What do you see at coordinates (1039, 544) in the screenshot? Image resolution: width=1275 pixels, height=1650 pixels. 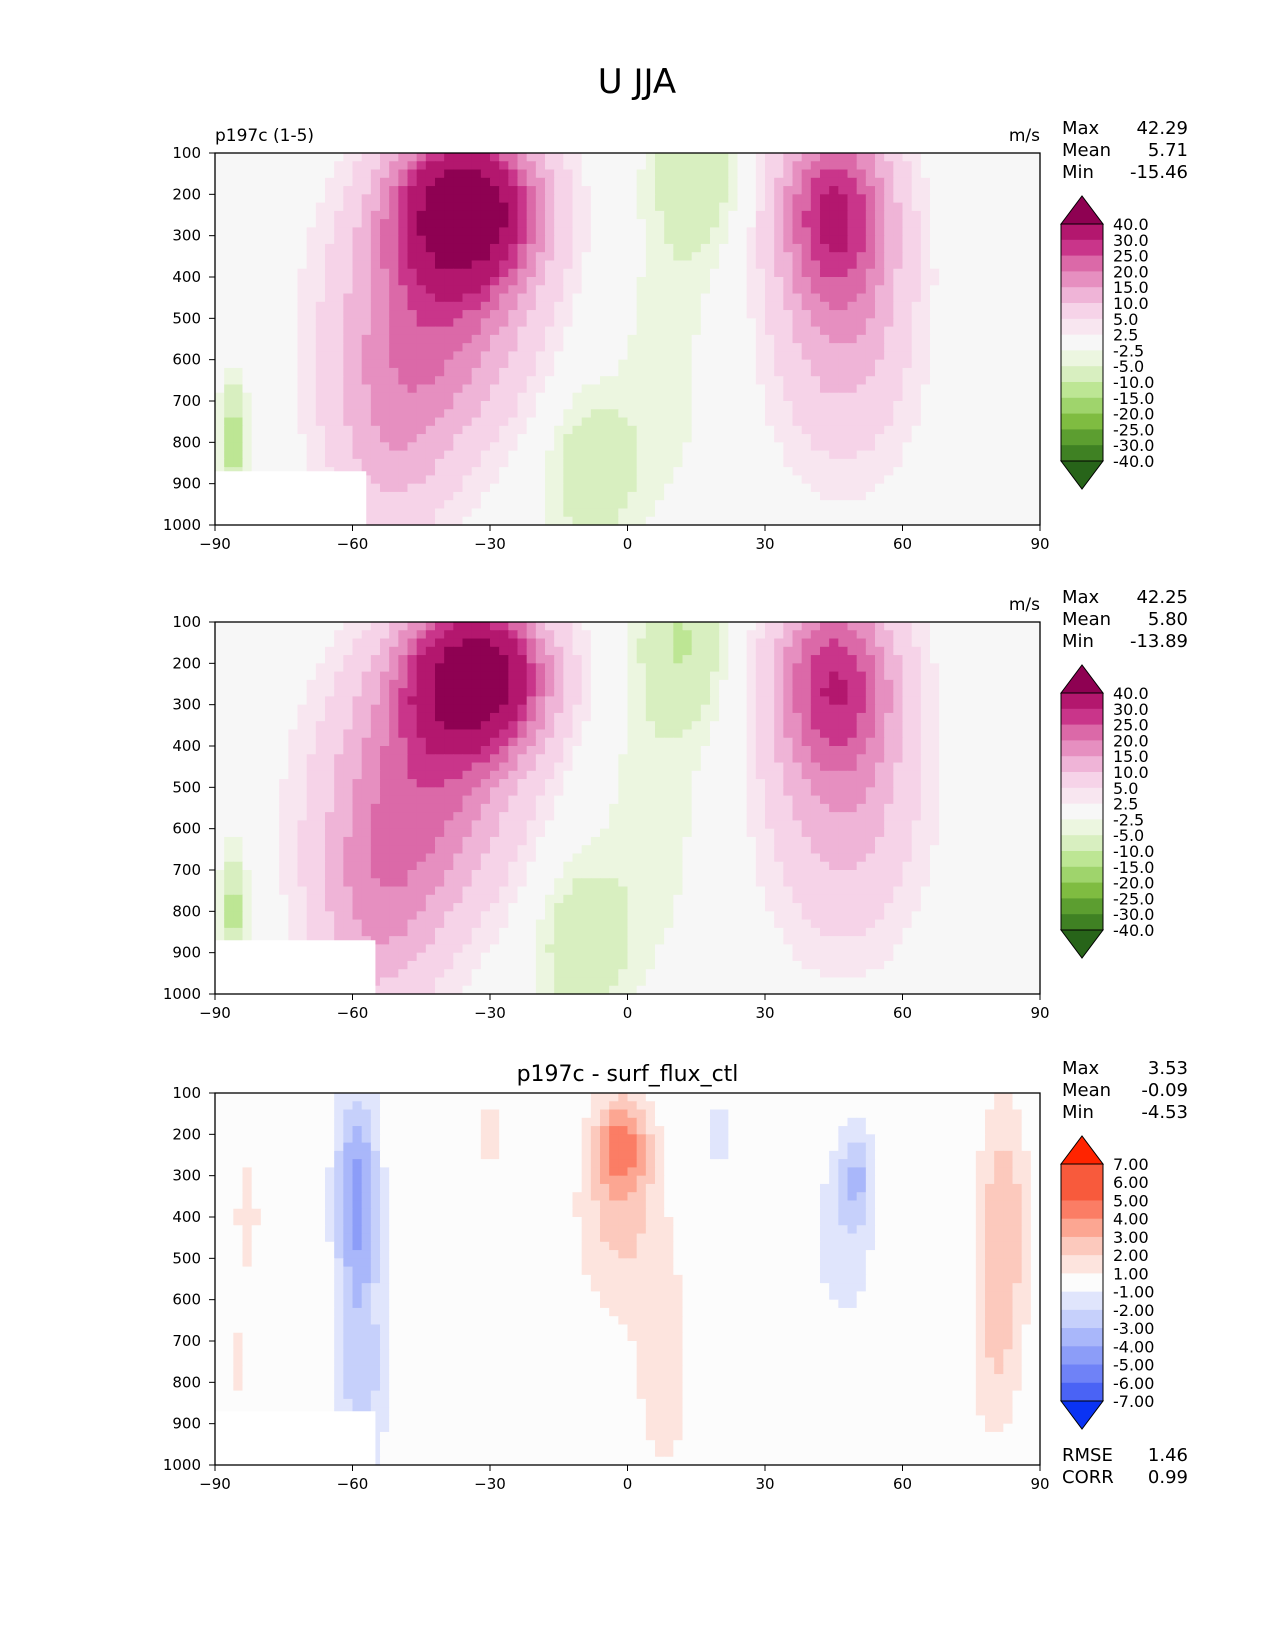 I see `x-tick-label: 90` at bounding box center [1039, 544].